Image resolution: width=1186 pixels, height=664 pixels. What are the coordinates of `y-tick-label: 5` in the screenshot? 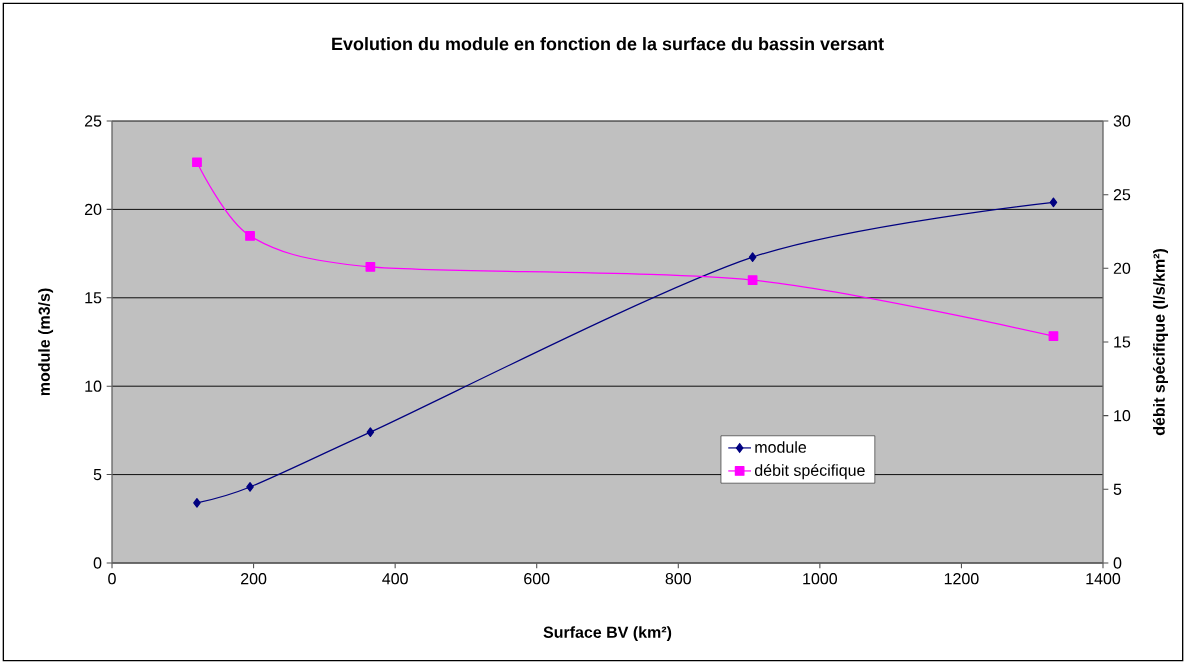 It's located at (97, 475).